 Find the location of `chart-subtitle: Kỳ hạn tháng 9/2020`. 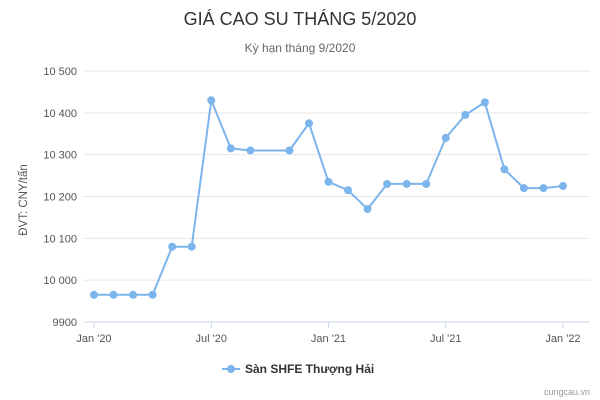

chart-subtitle: Kỳ hạn tháng 9/2020 is located at coordinates (300, 48).